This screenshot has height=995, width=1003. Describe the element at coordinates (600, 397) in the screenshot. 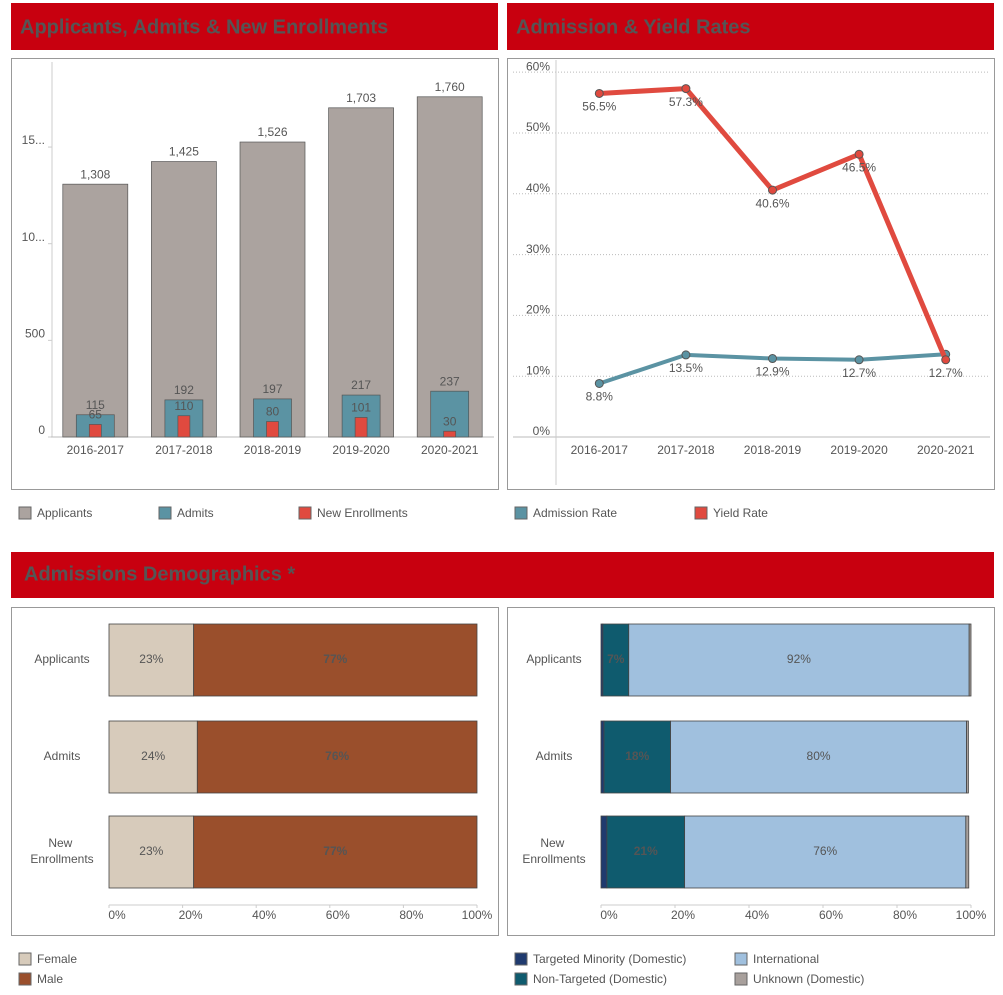

I see `data-label: 8.8%` at that location.